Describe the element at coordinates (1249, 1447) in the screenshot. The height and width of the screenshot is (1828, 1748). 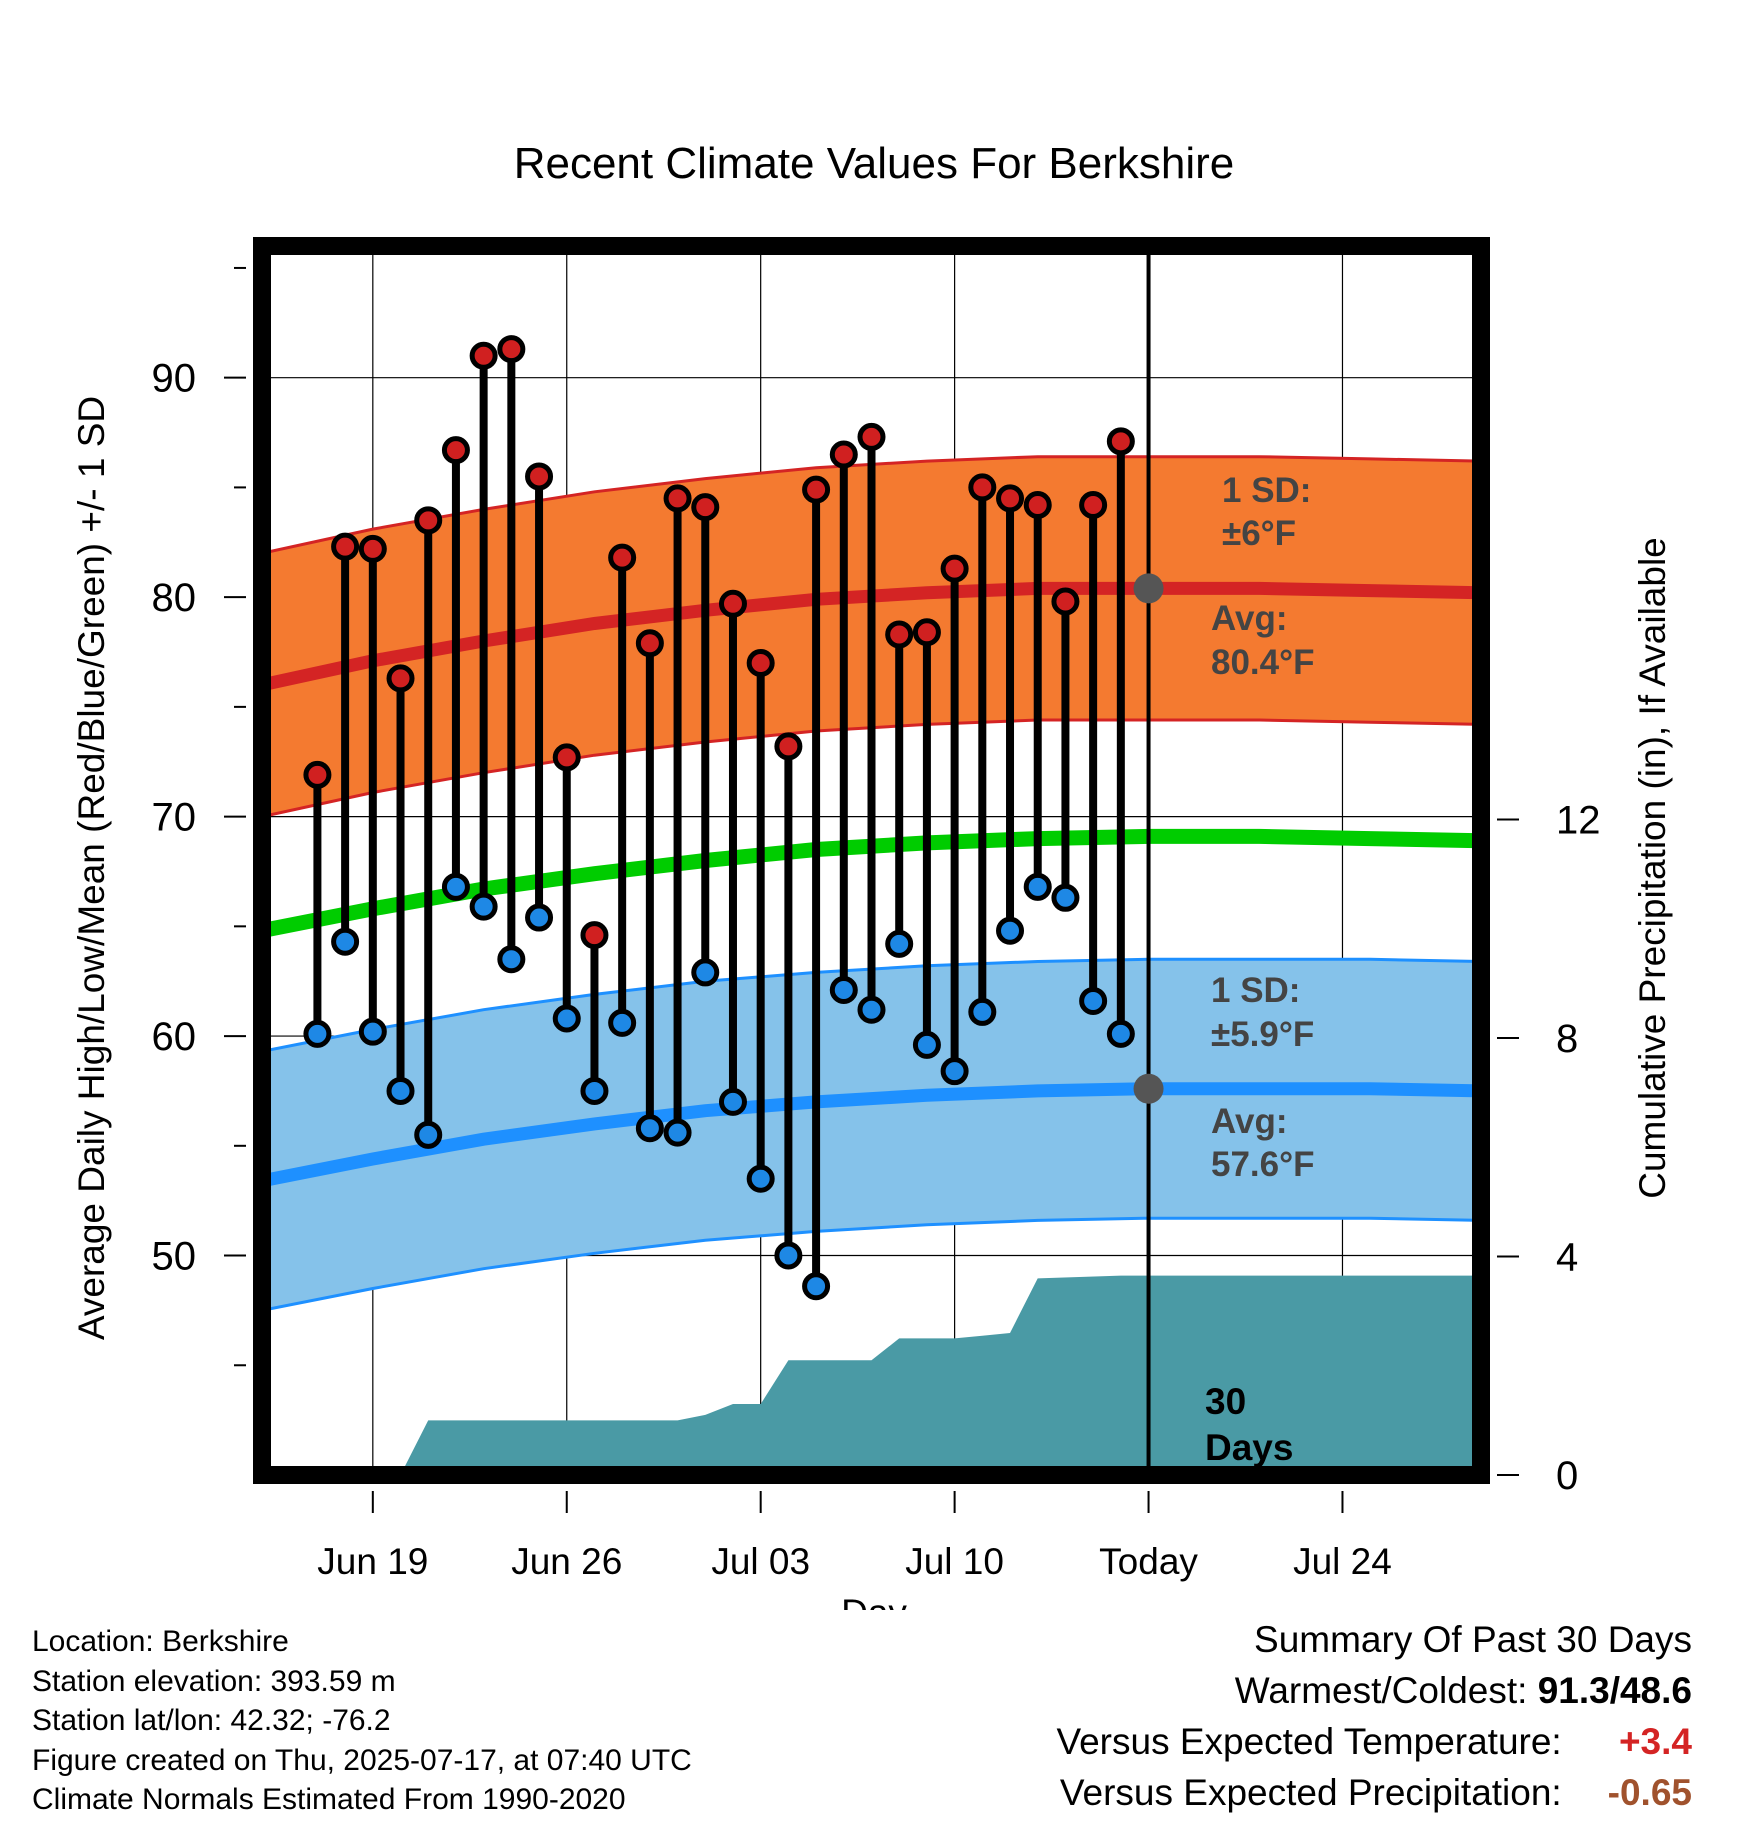
I see `period-unit: Days` at that location.